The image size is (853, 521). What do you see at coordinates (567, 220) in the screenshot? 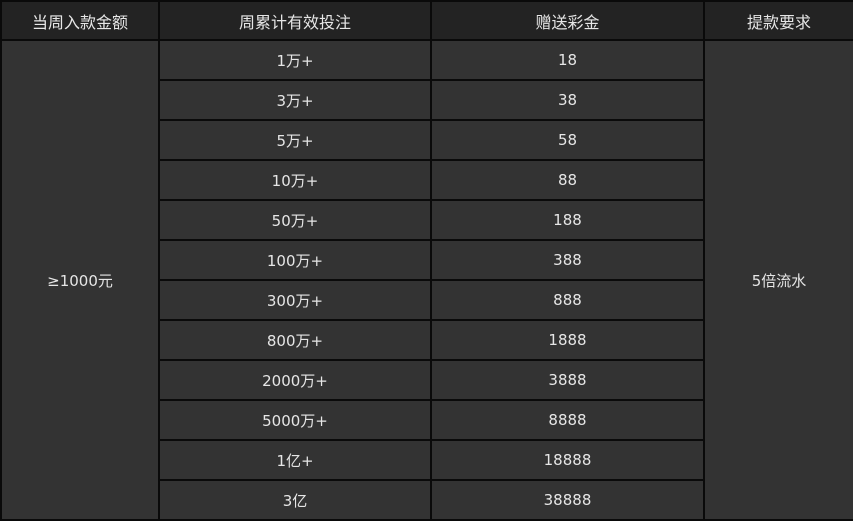
I see `bonus-cell: 188` at bounding box center [567, 220].